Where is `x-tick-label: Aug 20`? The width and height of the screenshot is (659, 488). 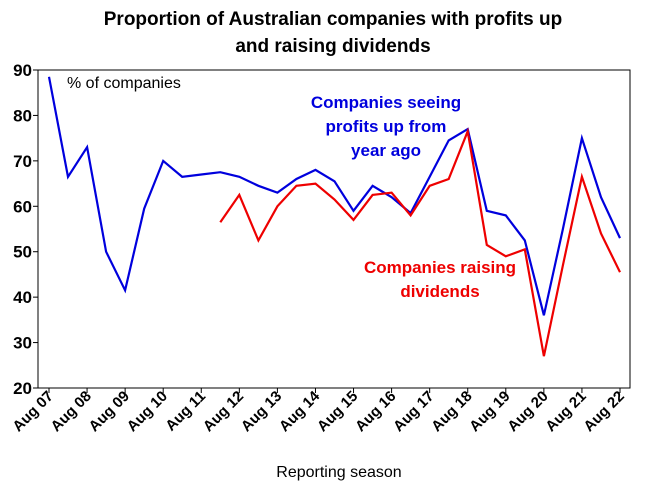 x-tick-label: Aug 20 is located at coordinates (527, 411).